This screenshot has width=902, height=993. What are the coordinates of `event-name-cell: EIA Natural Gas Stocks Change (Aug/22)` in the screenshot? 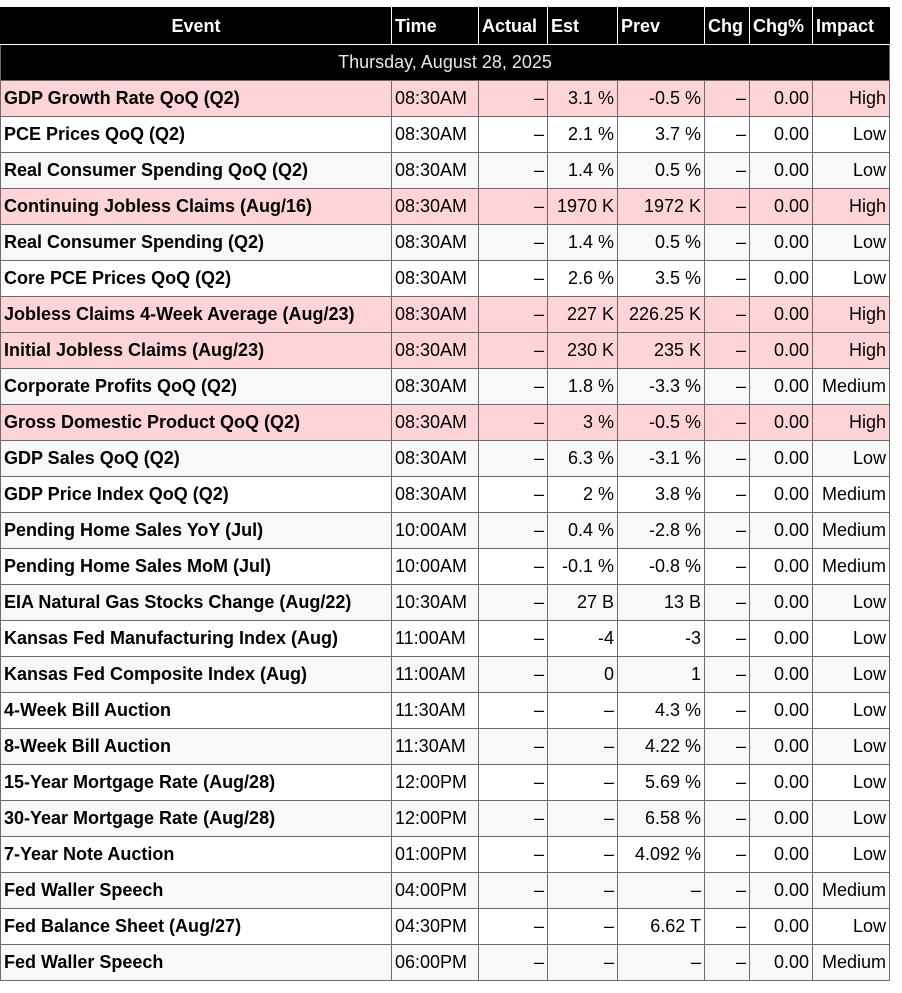 It's located at (196, 602).